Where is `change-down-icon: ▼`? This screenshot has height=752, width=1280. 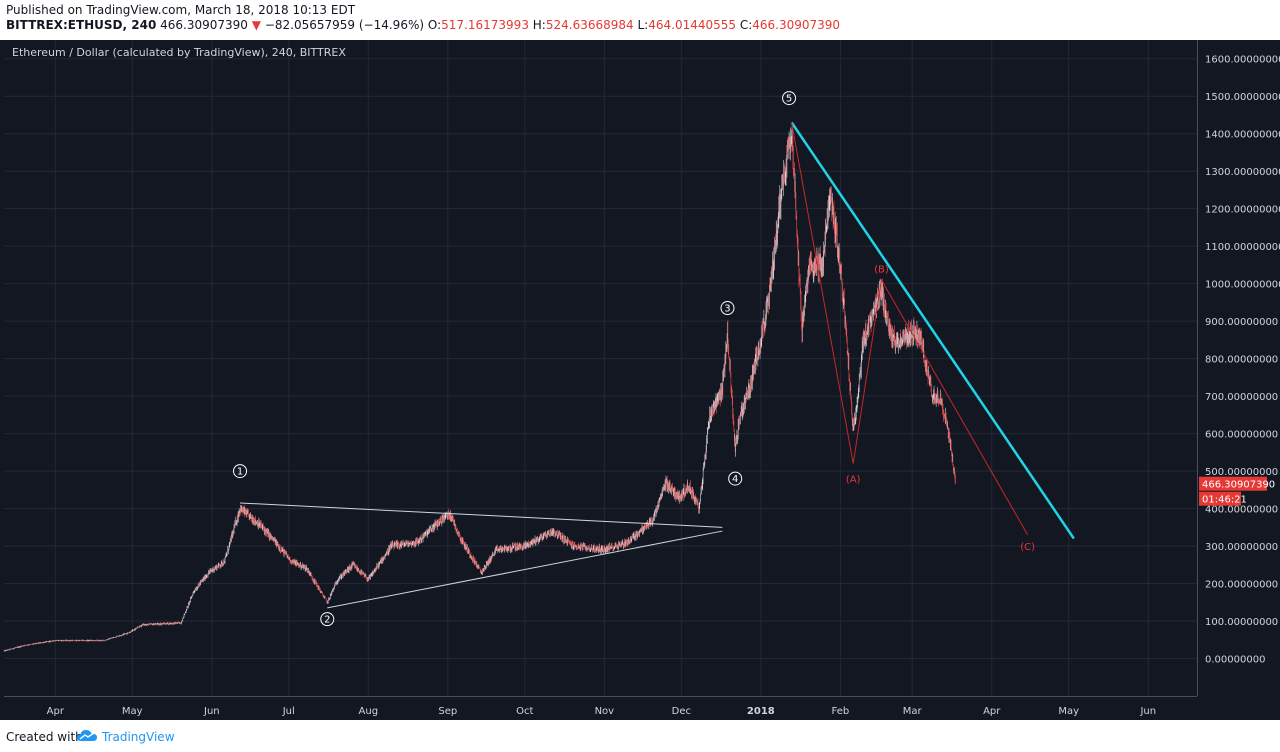
change-down-icon: ▼ is located at coordinates (256, 25).